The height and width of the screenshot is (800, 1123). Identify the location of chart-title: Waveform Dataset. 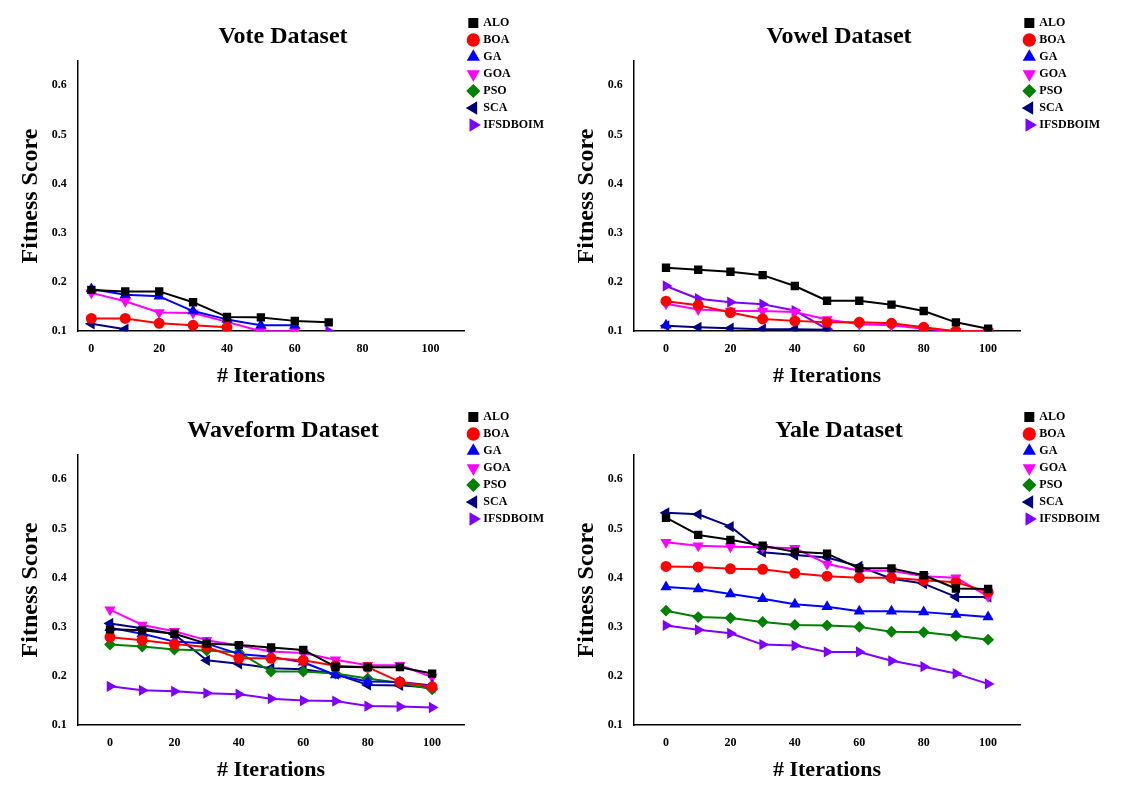
(283, 428).